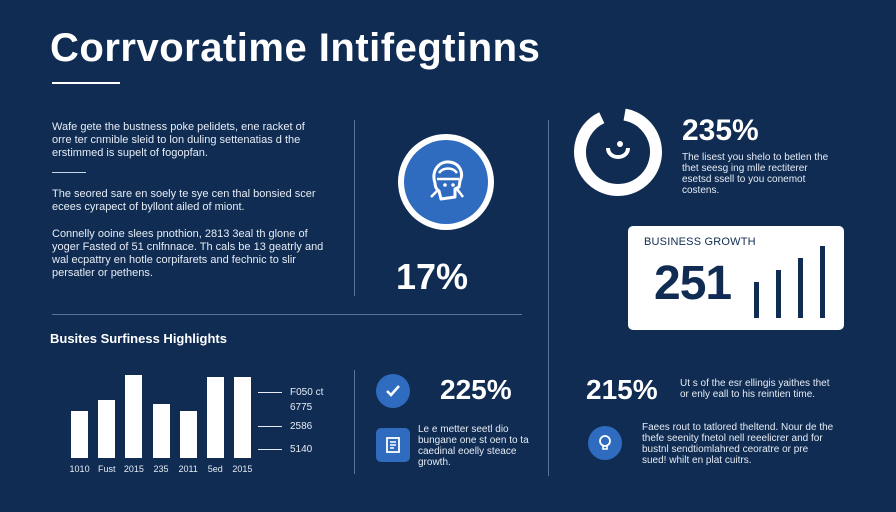 The height and width of the screenshot is (512, 896). I want to click on text-line: Le e metter seetl dio, so click(463, 429).